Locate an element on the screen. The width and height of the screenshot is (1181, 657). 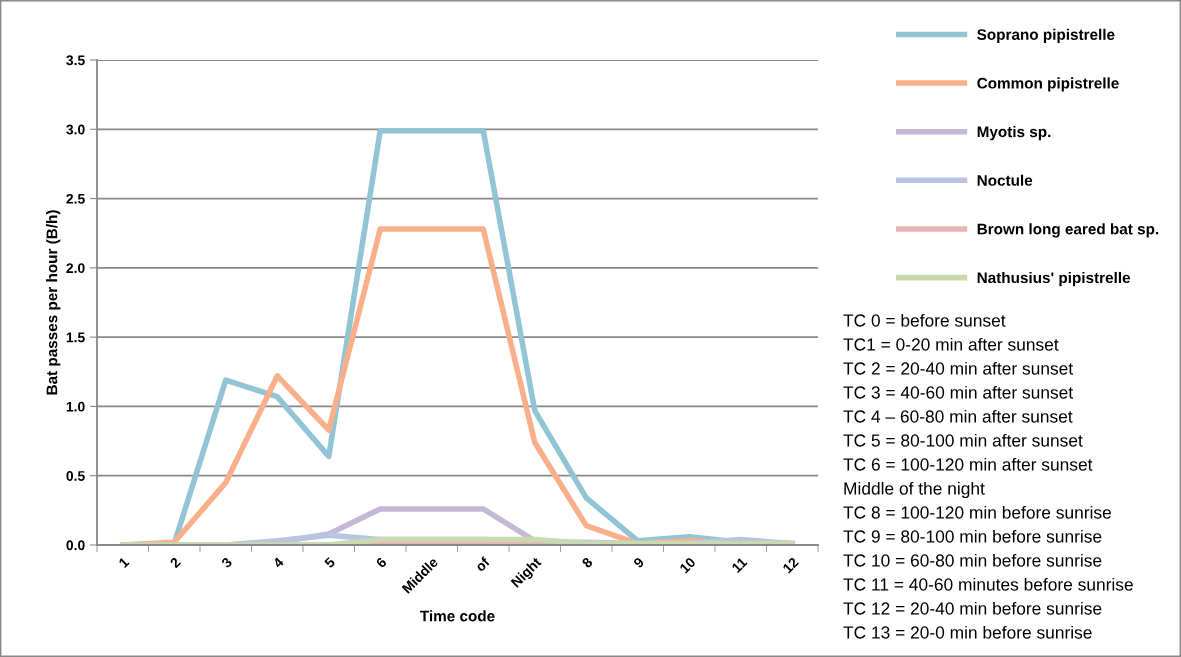
x-tick-label: 5 is located at coordinates (329, 562).